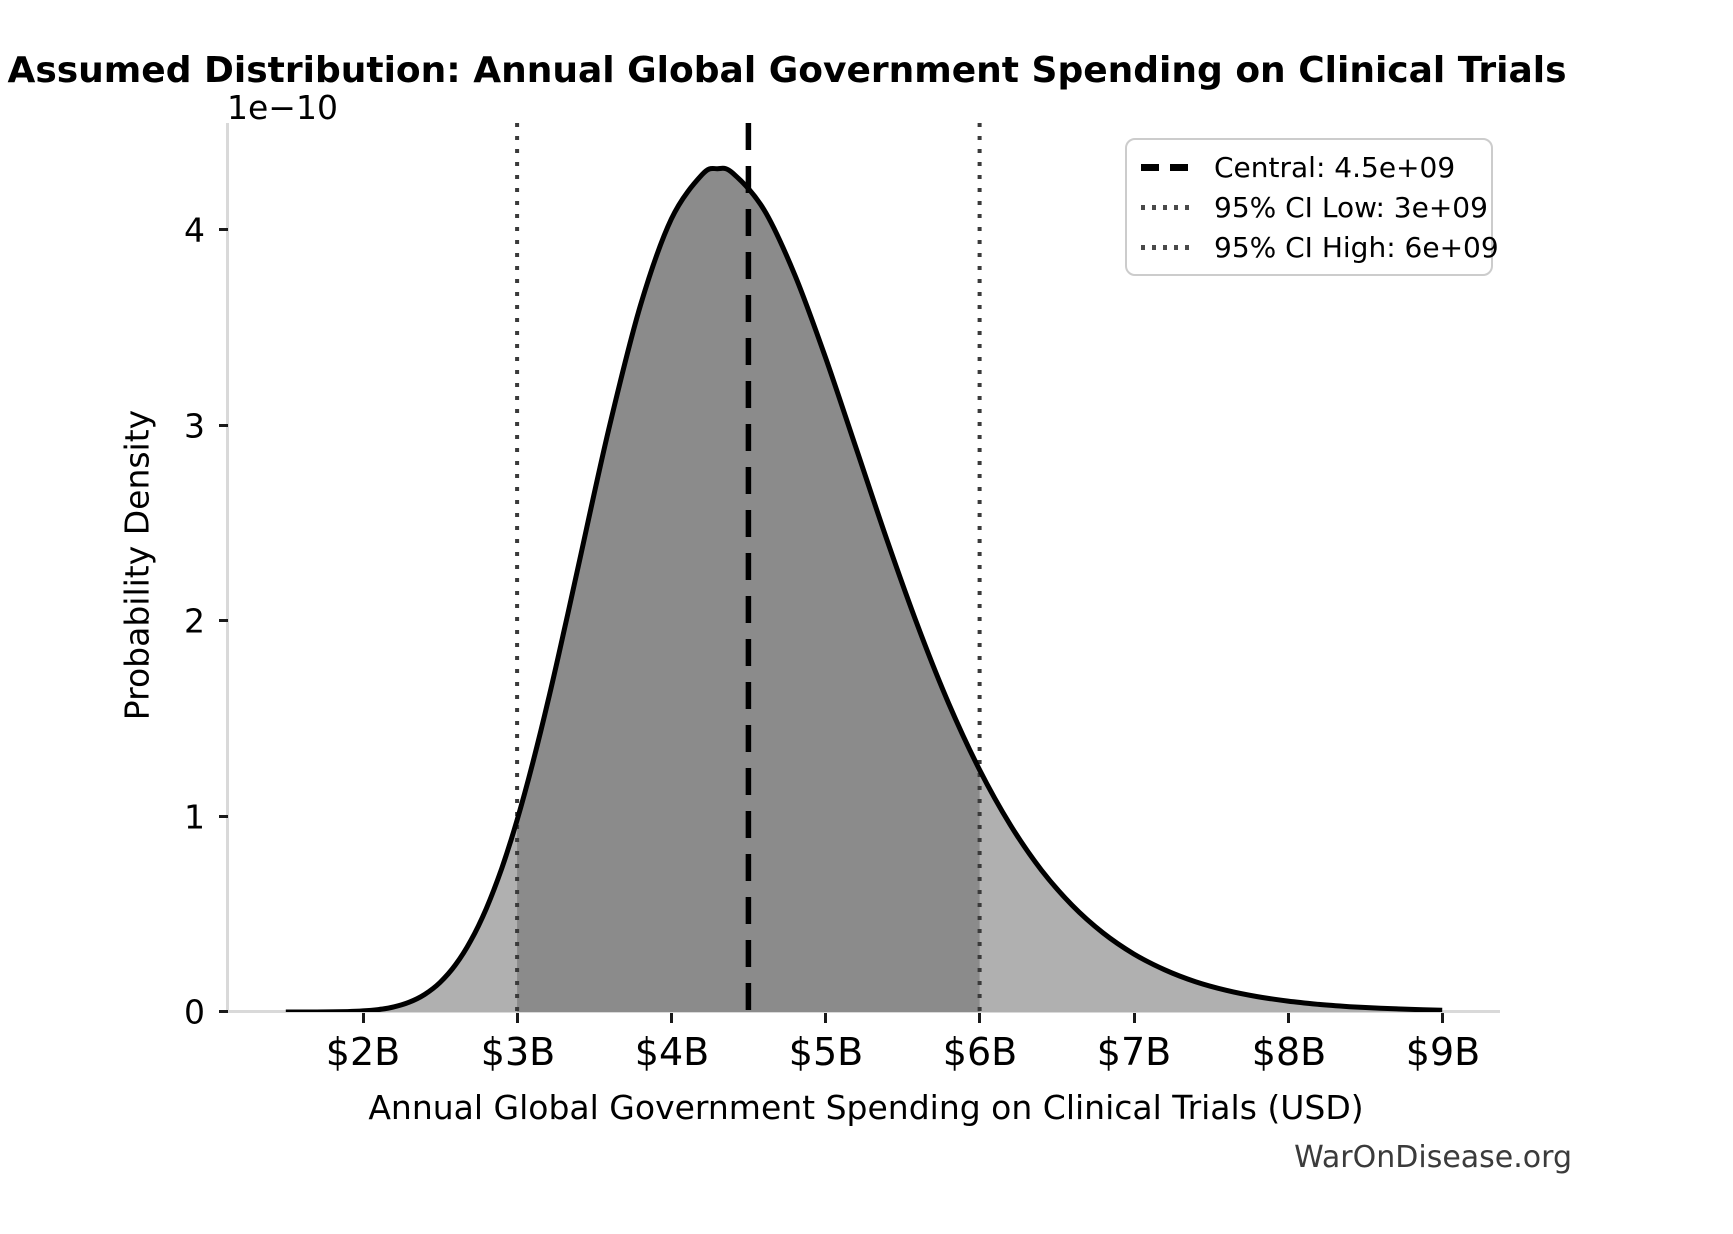 Image resolution: width=1733 pixels, height=1234 pixels. Describe the element at coordinates (1165, 167) in the screenshot. I see `central-dashed-line-sample` at that location.